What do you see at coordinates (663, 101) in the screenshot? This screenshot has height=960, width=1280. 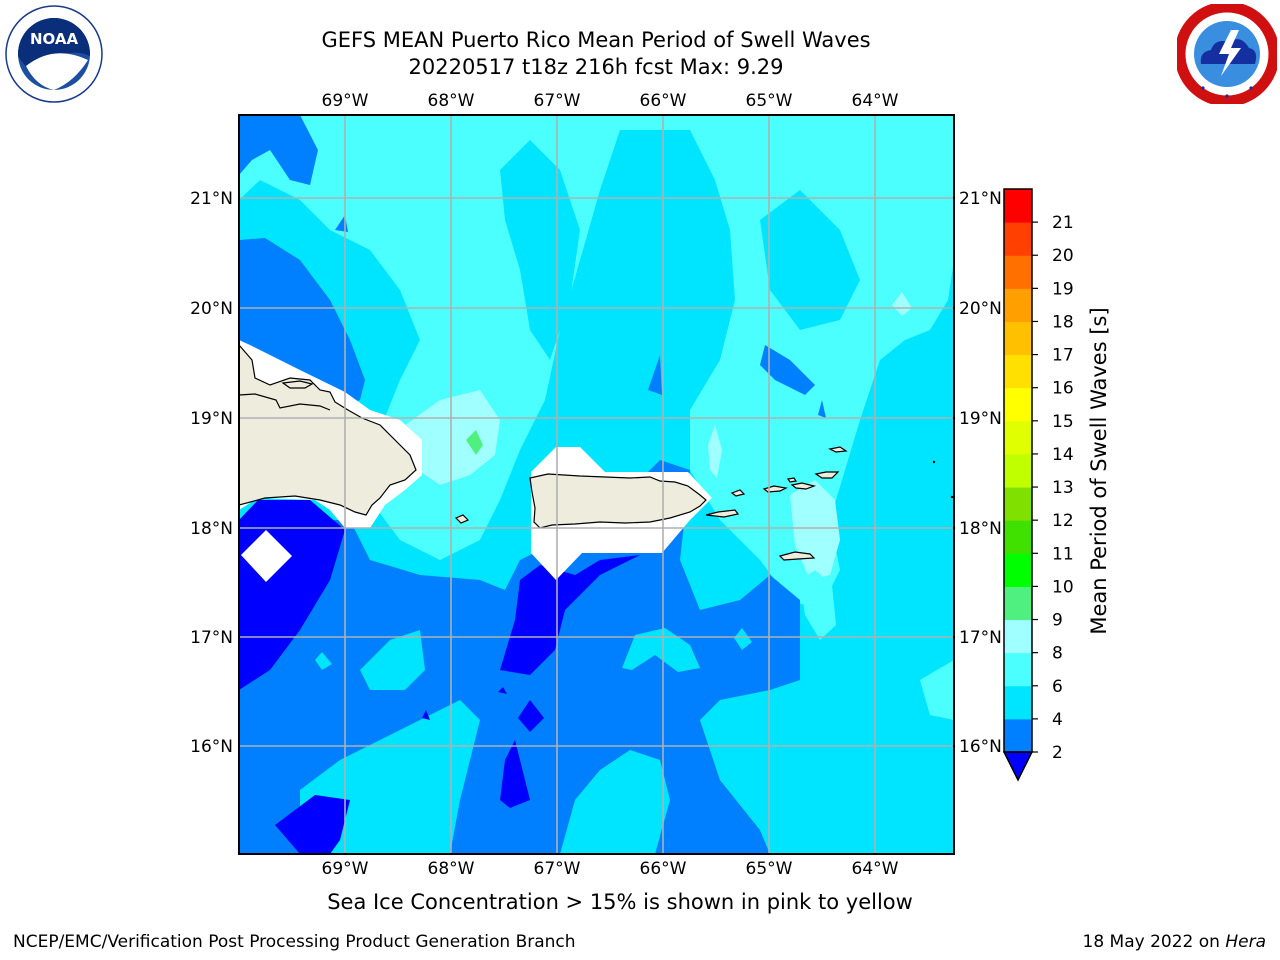 I see `lon-label-top: 66°W` at bounding box center [663, 101].